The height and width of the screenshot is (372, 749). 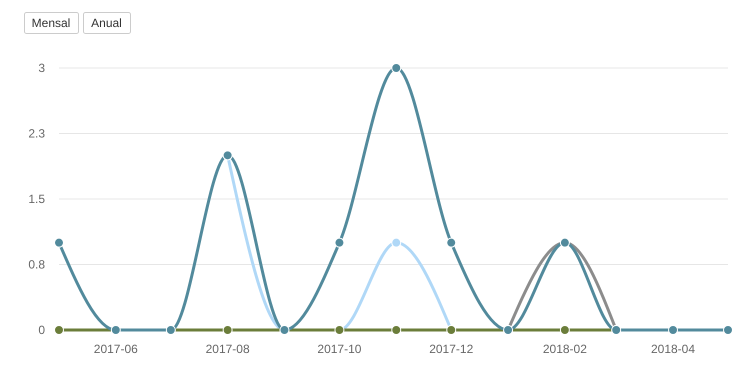 I want to click on x-tick-label: 2017-10, so click(x=339, y=349).